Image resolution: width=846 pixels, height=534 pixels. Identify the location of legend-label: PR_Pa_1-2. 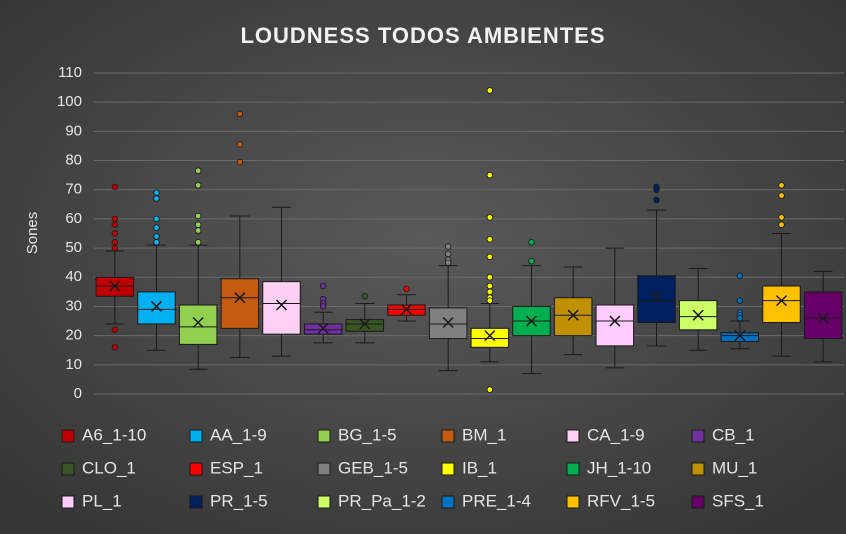
(382, 500).